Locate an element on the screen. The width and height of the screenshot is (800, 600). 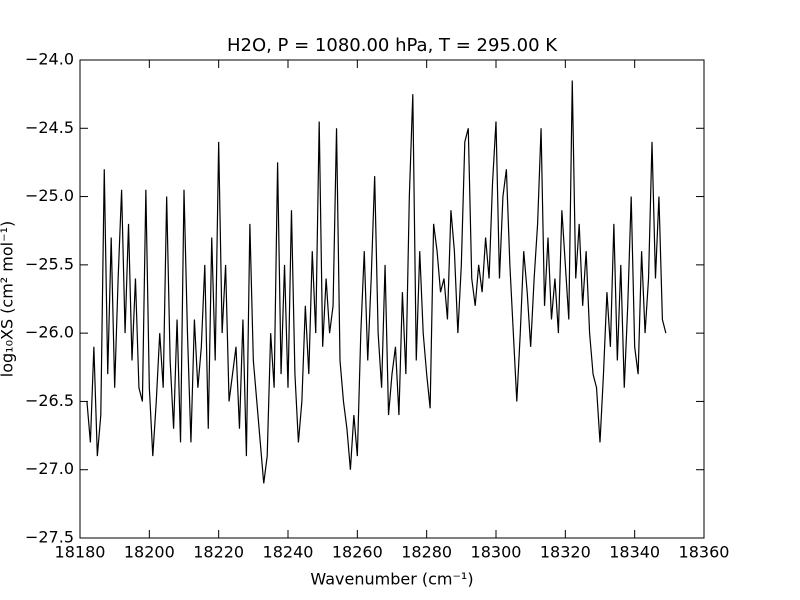
x-tick-label: 18280 is located at coordinates (426, 552).